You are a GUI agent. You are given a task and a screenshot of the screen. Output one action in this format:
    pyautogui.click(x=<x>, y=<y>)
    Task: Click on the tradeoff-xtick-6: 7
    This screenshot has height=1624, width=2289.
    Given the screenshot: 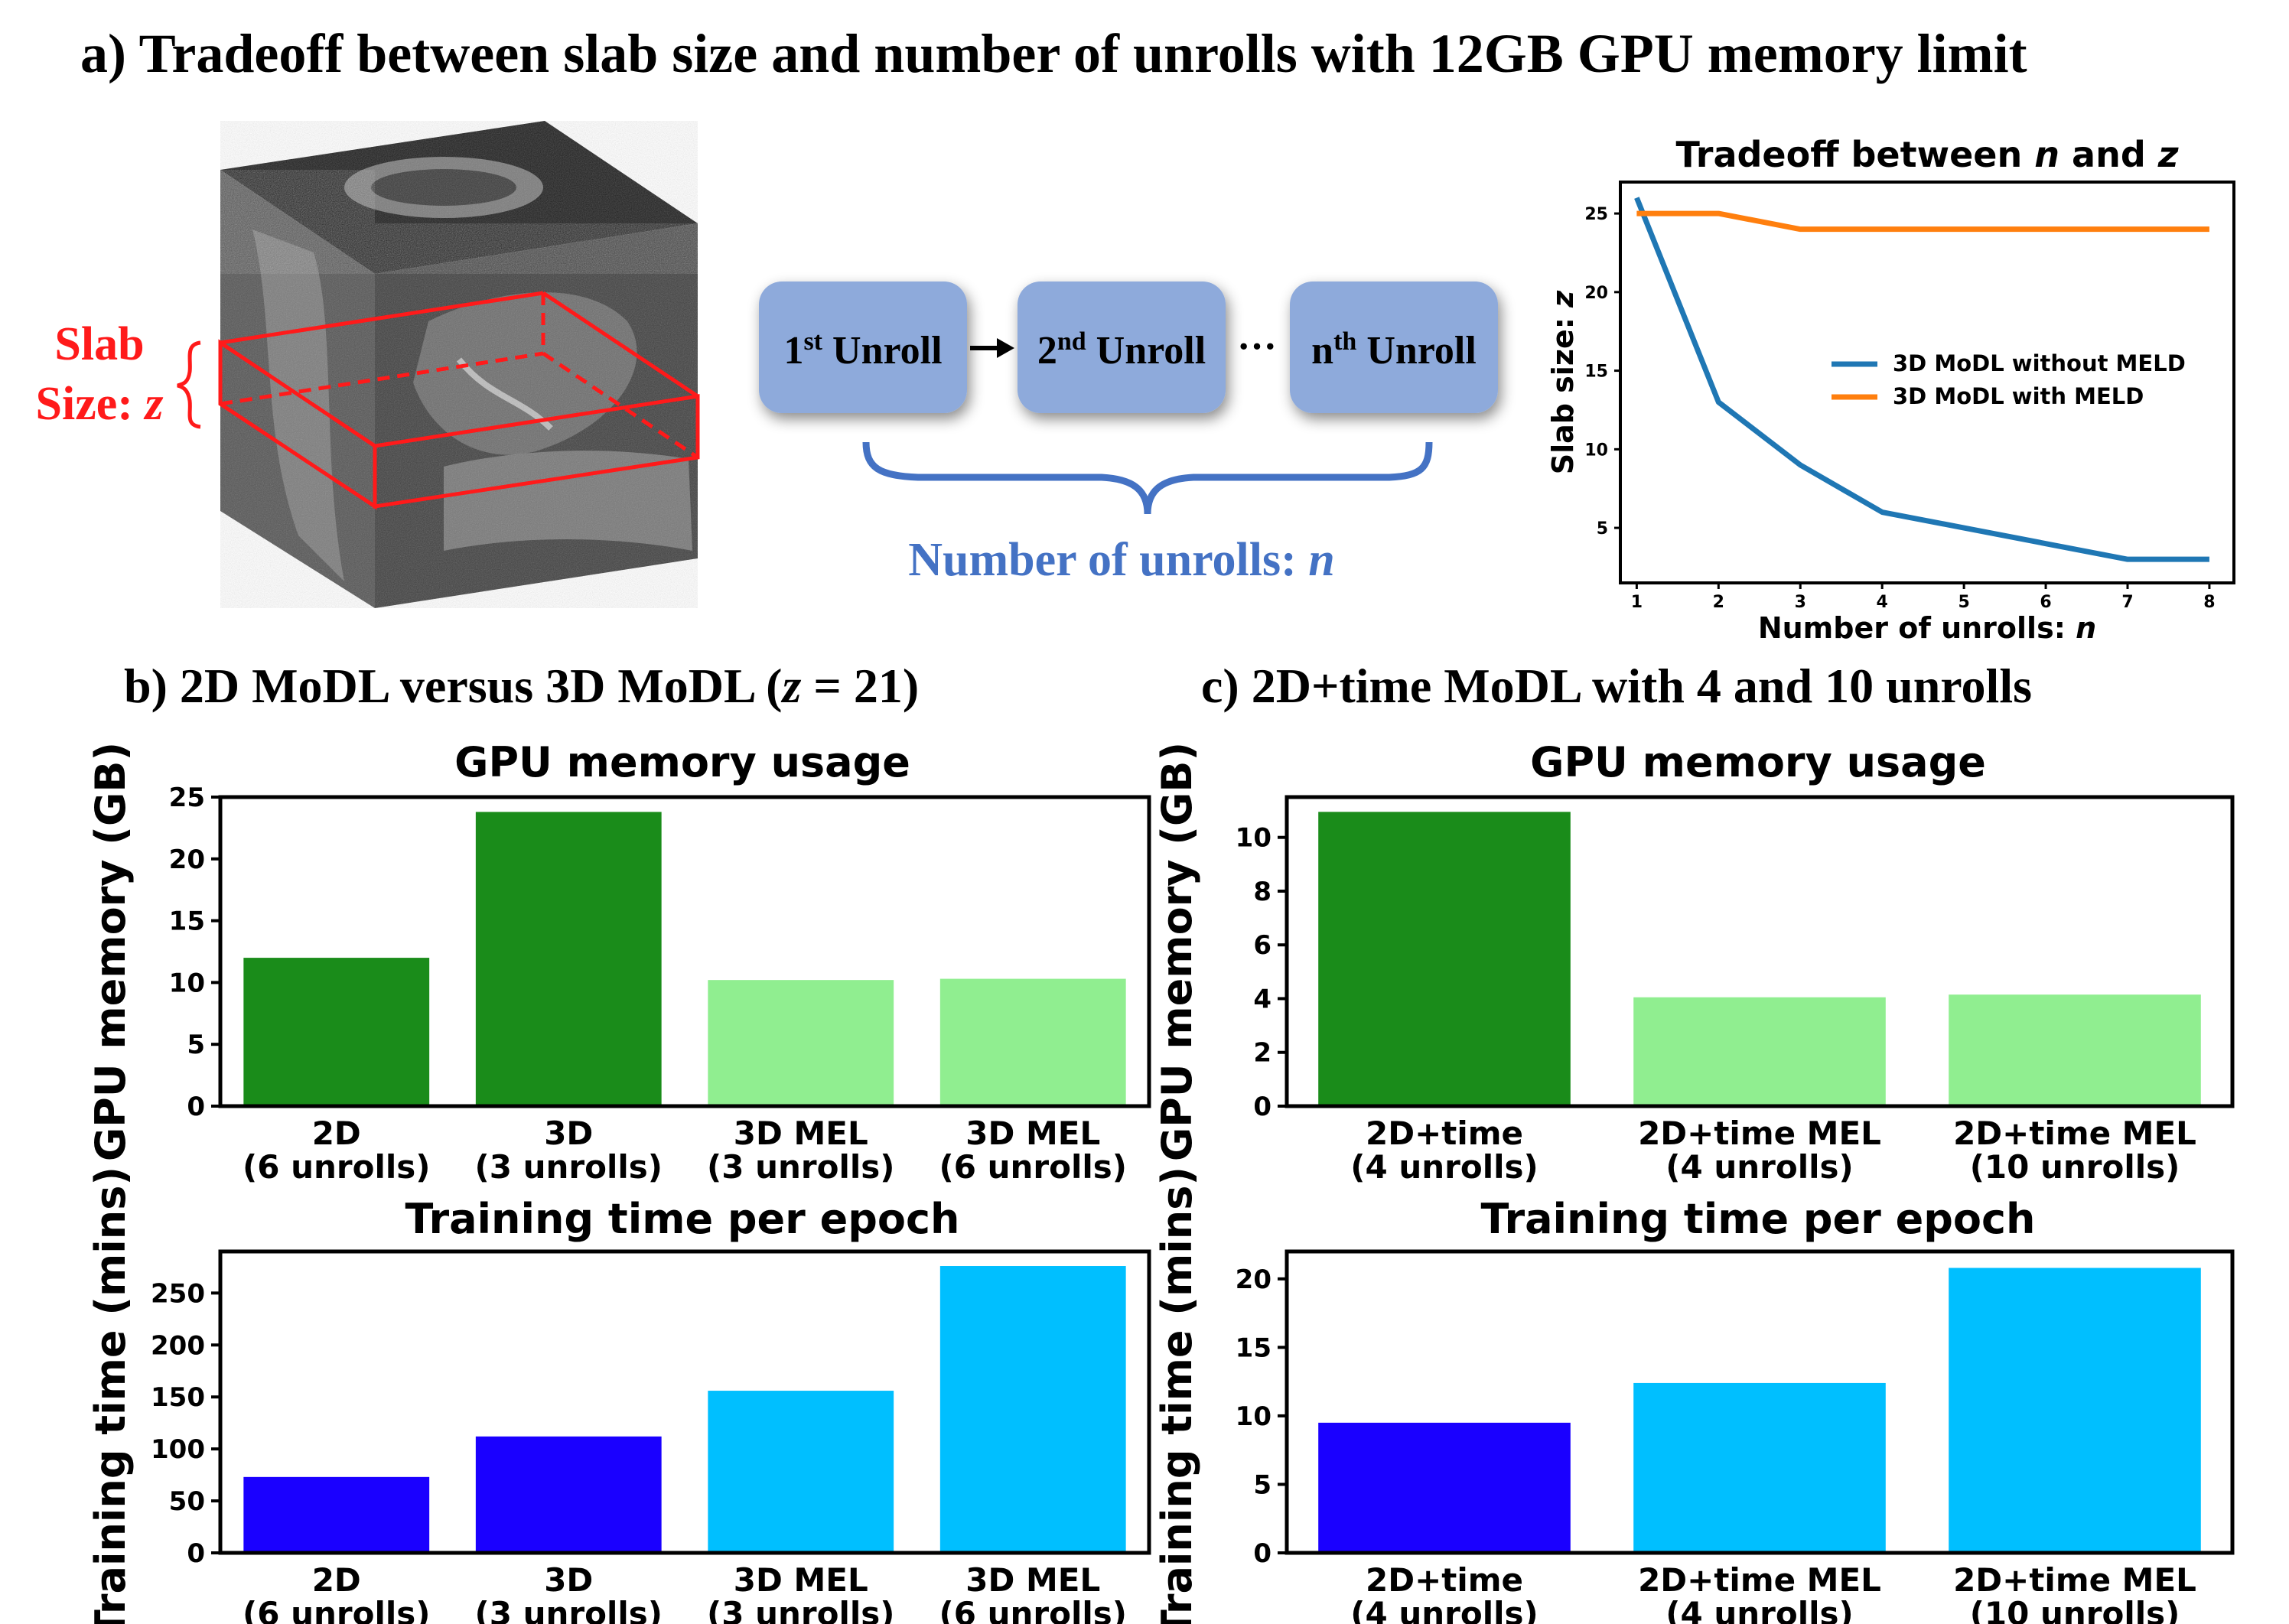 What is the action you would take?
    pyautogui.click(x=2127, y=602)
    